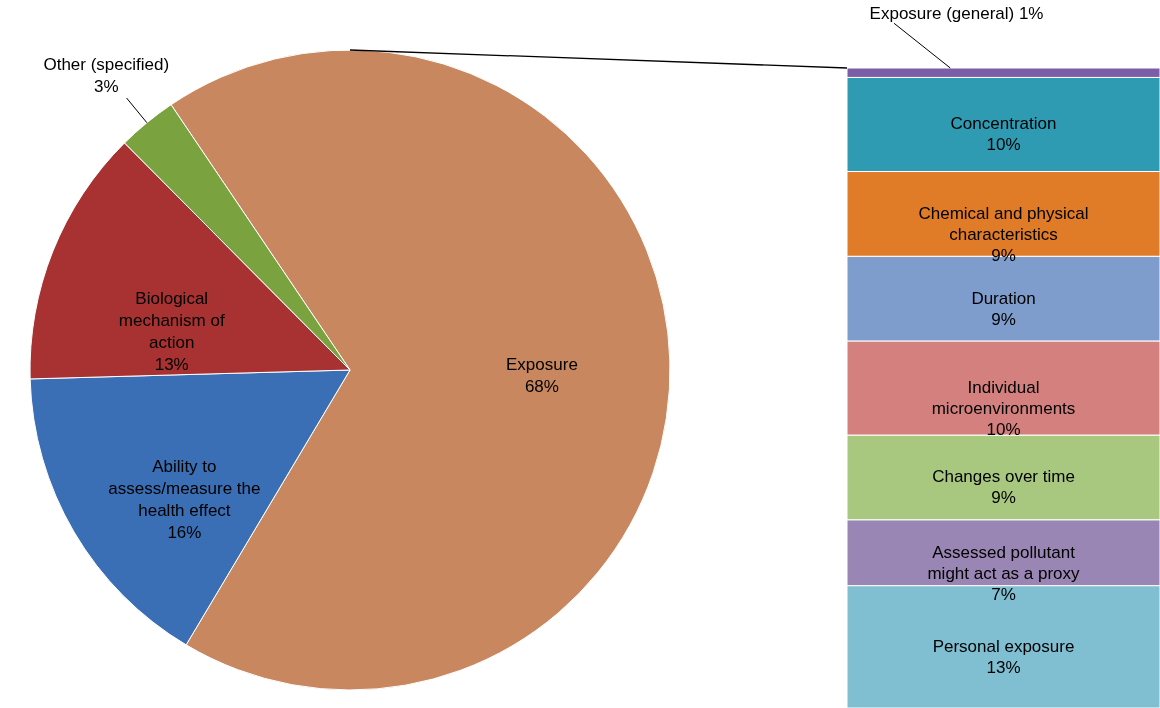 This screenshot has width=1160, height=708. I want to click on slice-label: Biological mechanism of action, so click(171, 320).